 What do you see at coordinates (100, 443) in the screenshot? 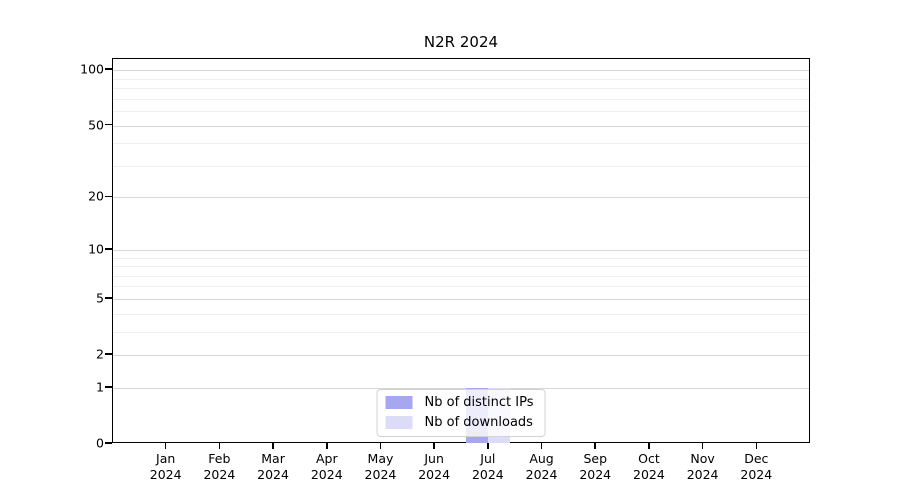
I see `y-tick-label-0: 0` at bounding box center [100, 443].